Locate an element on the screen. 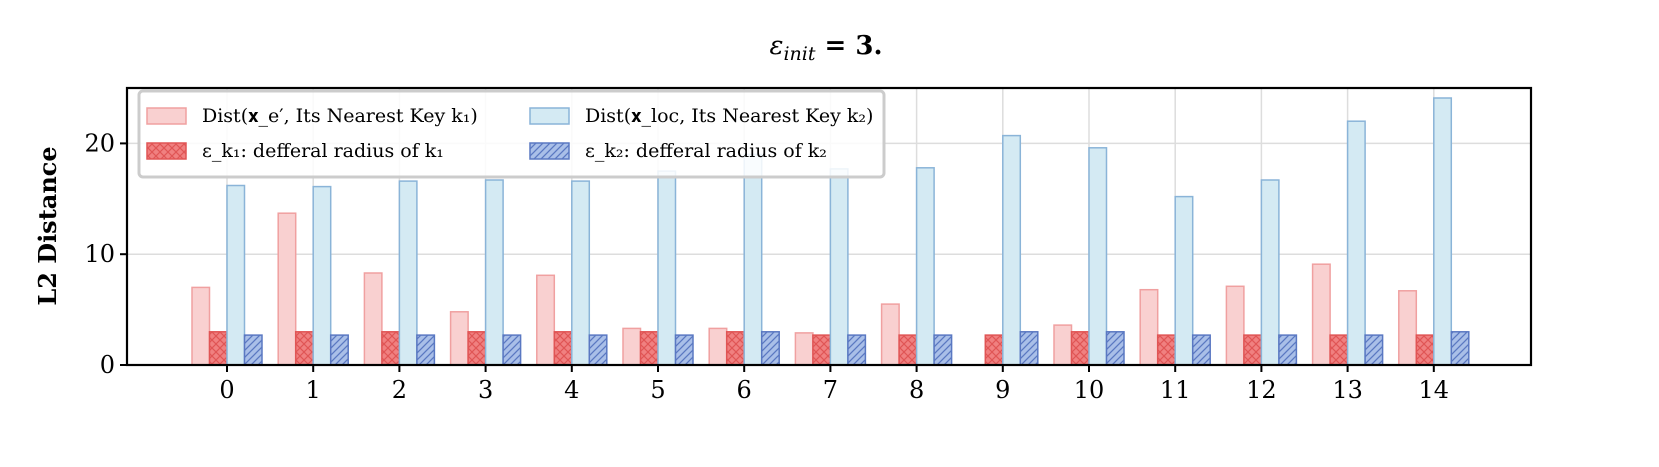 The image size is (1659, 467). legend-label-dist-k1: Dist(𝐱_e′, Its Nearest Key k₁) is located at coordinates (340, 116).